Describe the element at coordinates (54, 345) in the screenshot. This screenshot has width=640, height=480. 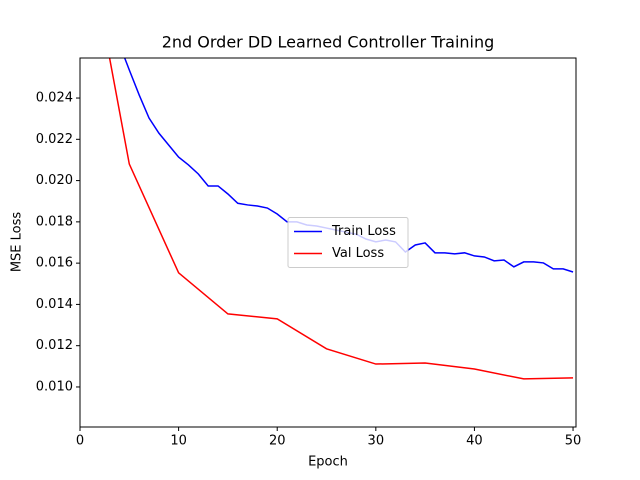
I see `y-tick-label: 0.012` at that location.